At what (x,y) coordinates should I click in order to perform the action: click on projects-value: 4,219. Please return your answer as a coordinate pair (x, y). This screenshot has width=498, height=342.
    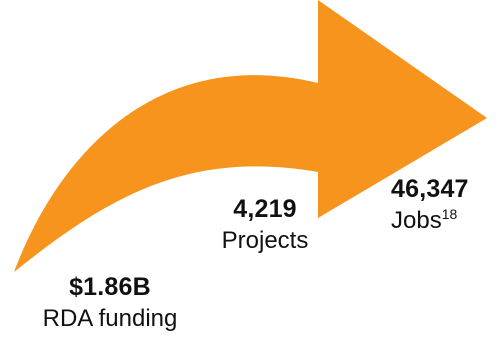
    Looking at the image, I should click on (265, 209).